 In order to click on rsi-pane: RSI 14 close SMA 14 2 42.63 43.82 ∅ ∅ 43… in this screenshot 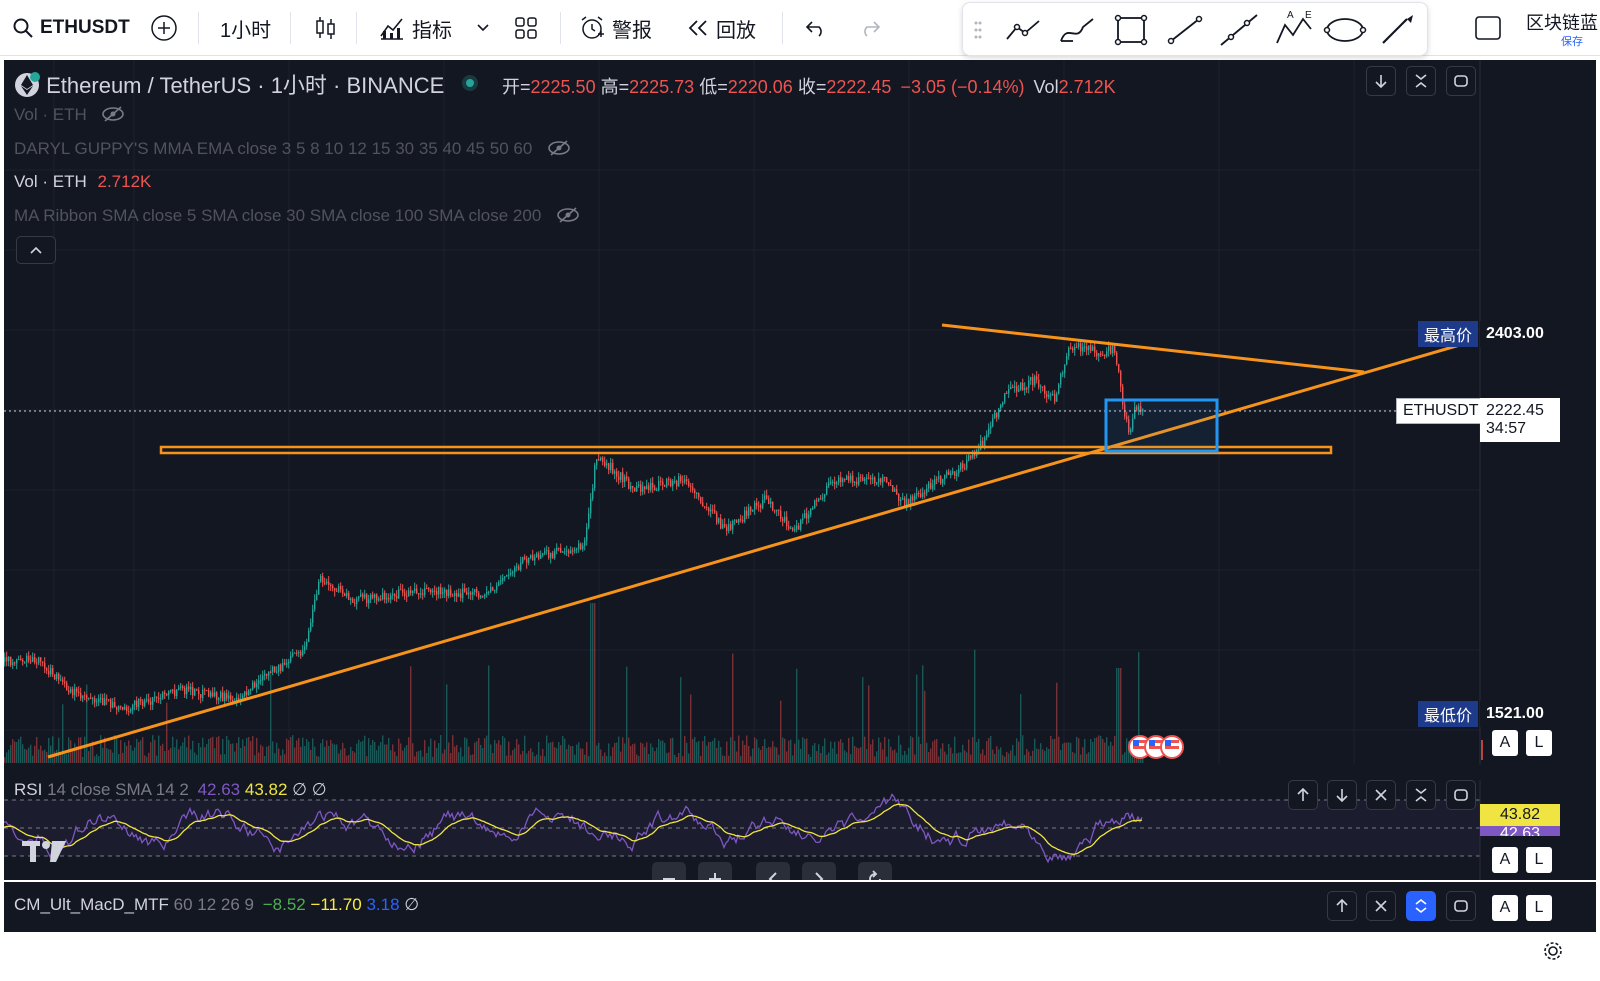, I will do `click(800, 830)`.